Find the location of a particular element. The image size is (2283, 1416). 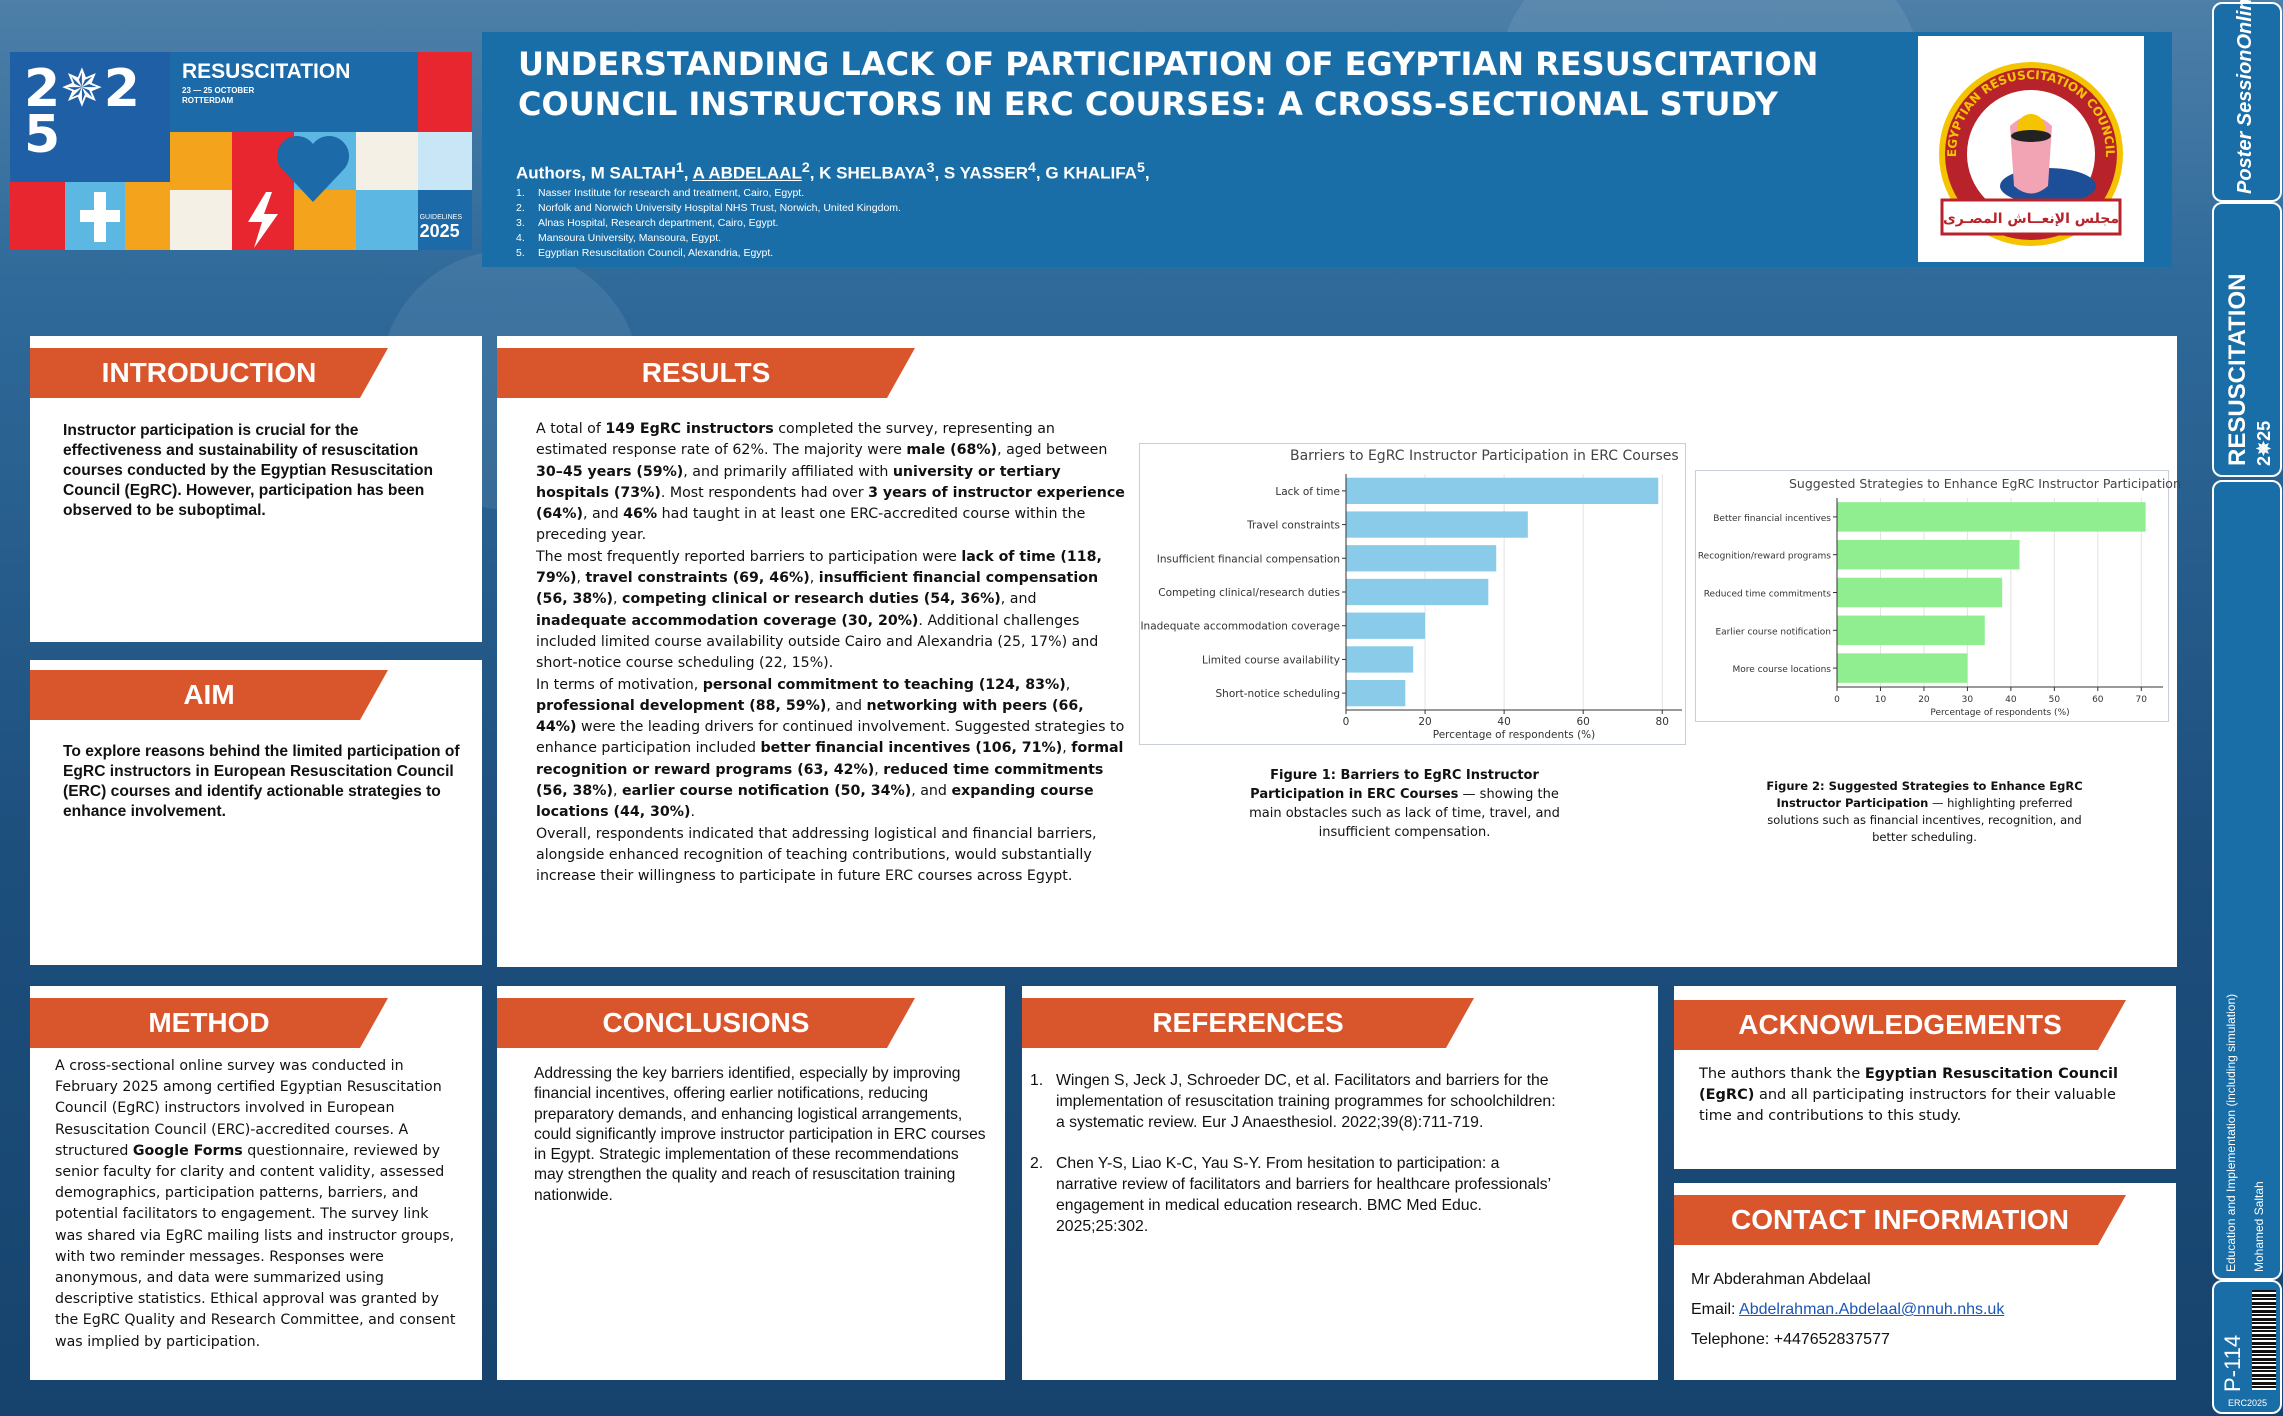

sidebar-resus-word: RESUSCITATION is located at coordinates (2237, 369).